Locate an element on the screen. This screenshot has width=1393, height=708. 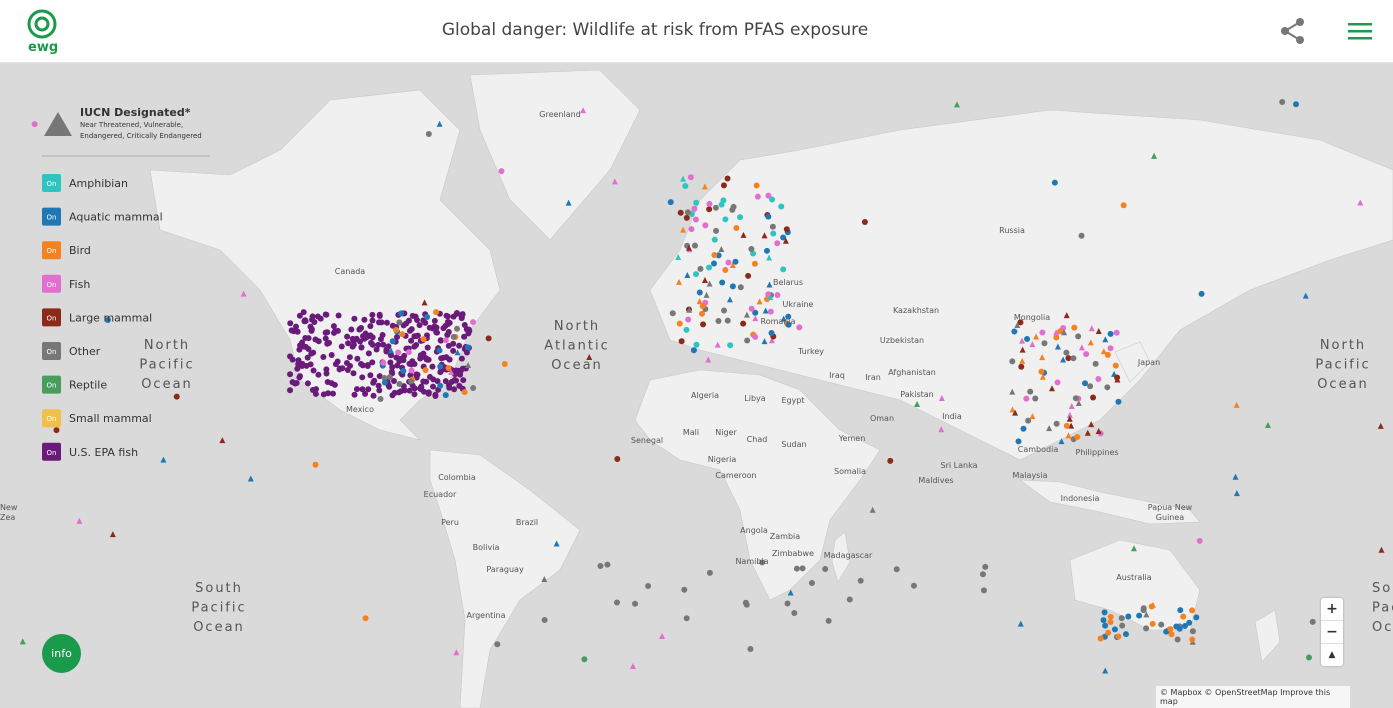
logo-icon is located at coordinates (46, 28).